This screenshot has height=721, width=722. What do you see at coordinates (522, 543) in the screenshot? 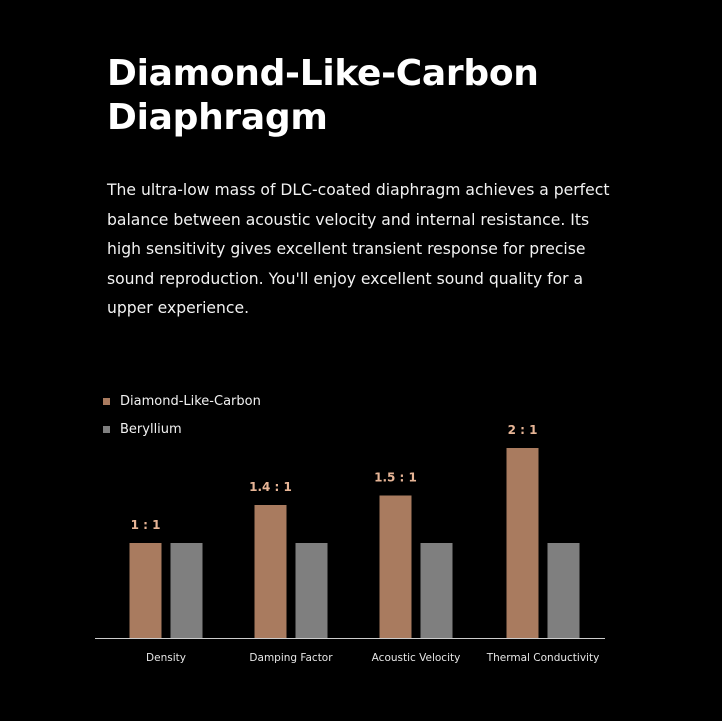
I see `bar-dlc-thermal-conductivity` at bounding box center [522, 543].